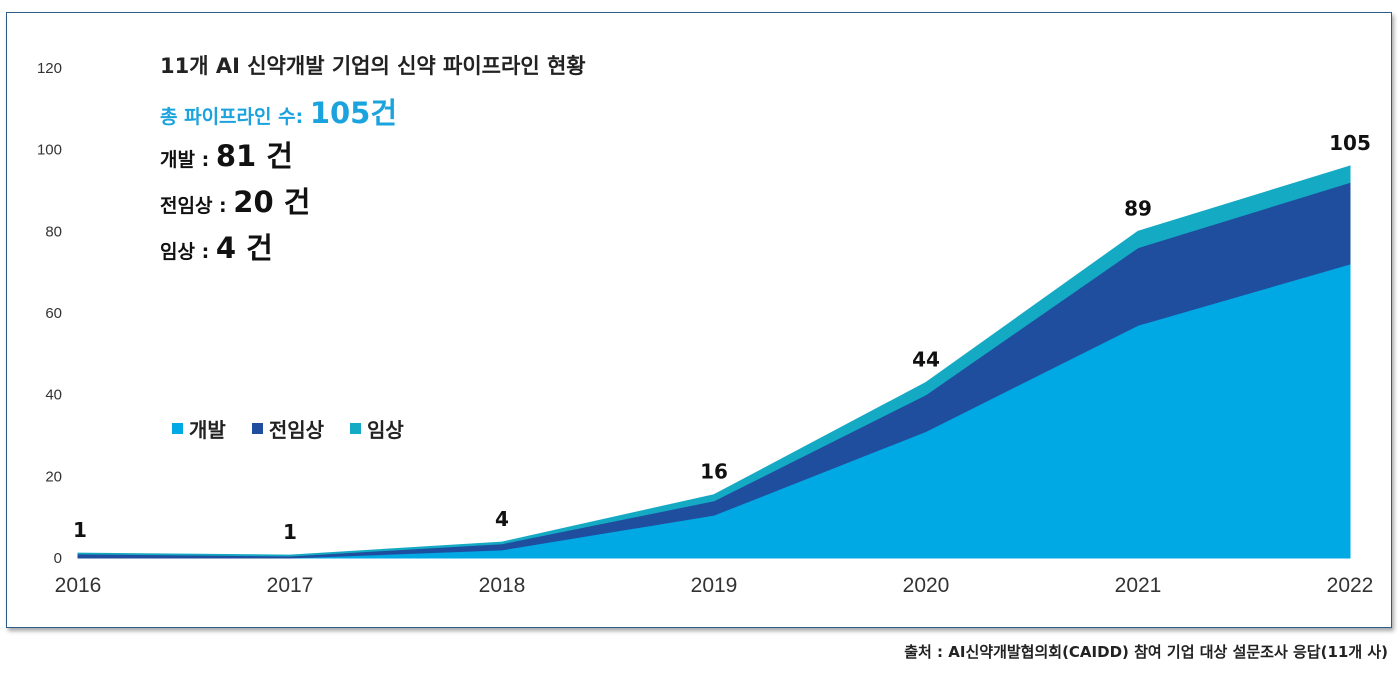 Image resolution: width=1398 pixels, height=678 pixels. Describe the element at coordinates (373, 250) in the screenshot. I see `clinical-count: 임상 : 4 건` at that location.